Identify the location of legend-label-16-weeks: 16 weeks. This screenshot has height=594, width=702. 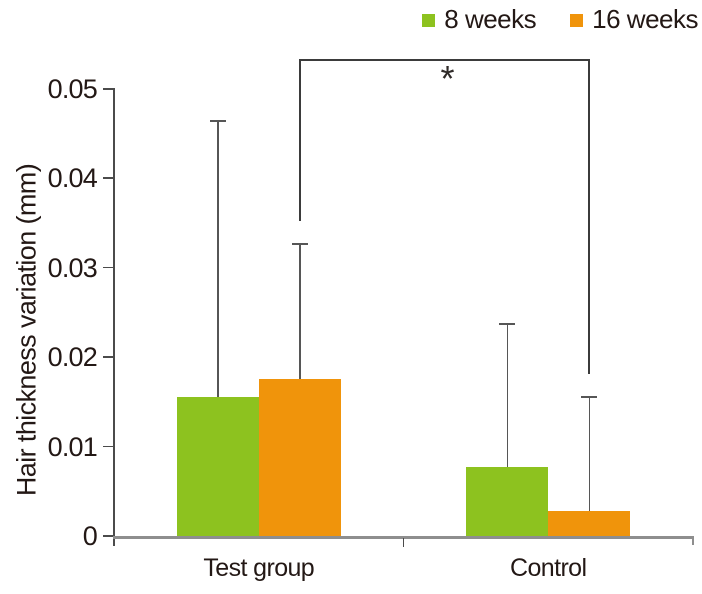
(645, 19).